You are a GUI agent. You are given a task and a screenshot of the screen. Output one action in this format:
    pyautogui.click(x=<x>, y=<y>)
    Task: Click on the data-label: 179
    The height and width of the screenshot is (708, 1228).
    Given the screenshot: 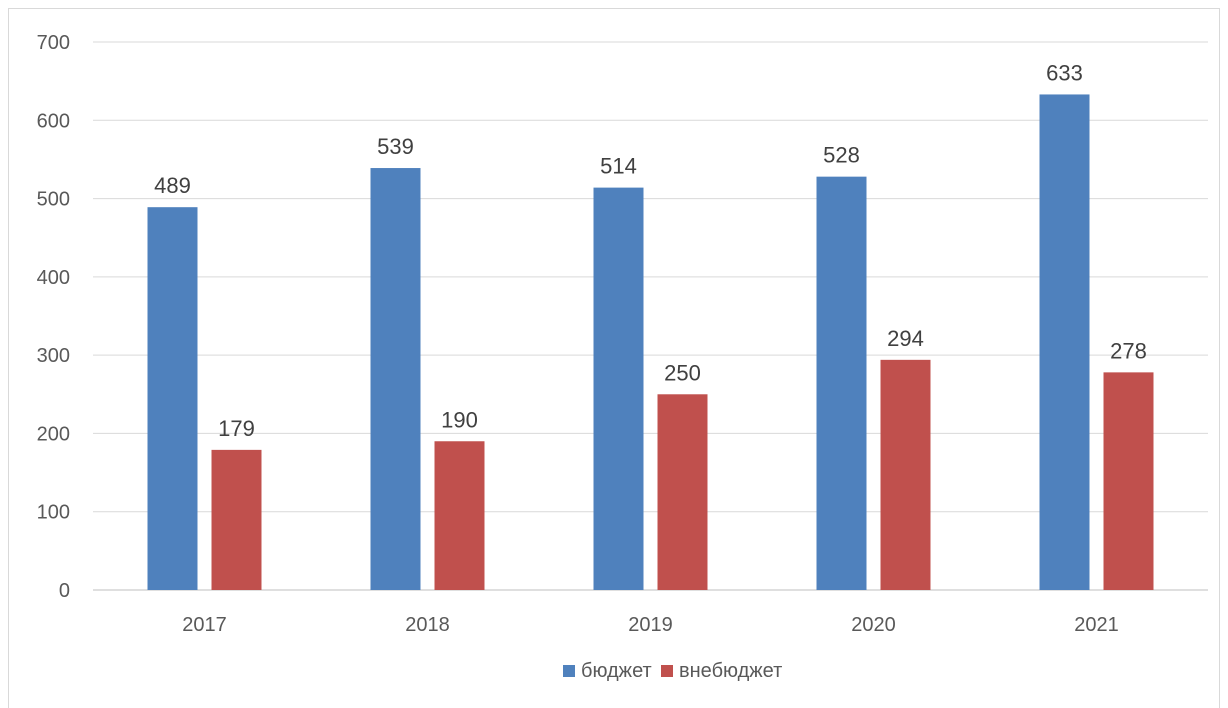 What is the action you would take?
    pyautogui.click(x=236, y=428)
    